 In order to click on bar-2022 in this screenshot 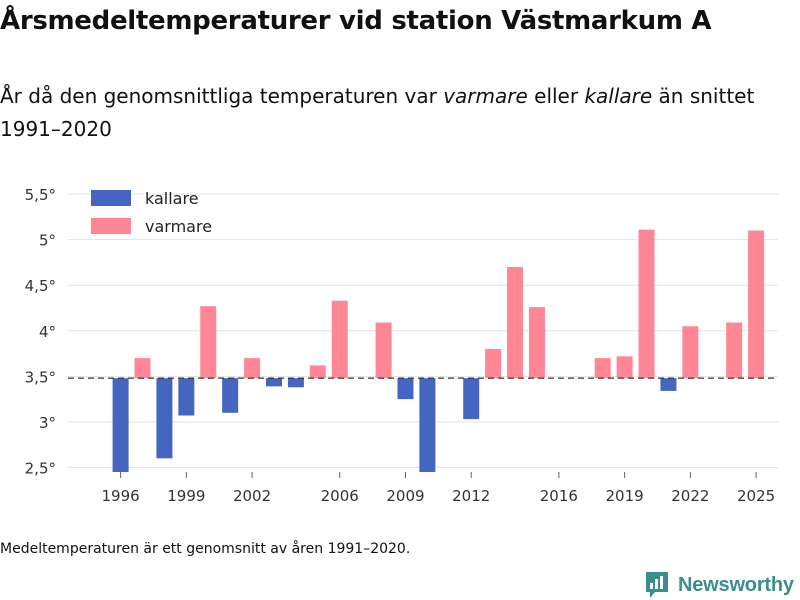, I will do `click(690, 352)`.